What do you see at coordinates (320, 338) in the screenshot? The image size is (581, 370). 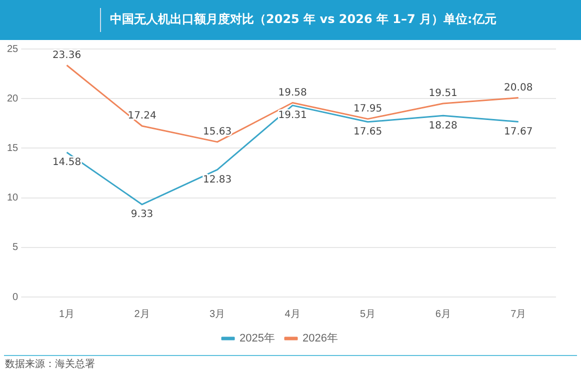 I see `legend-label: 2026年` at bounding box center [320, 338].